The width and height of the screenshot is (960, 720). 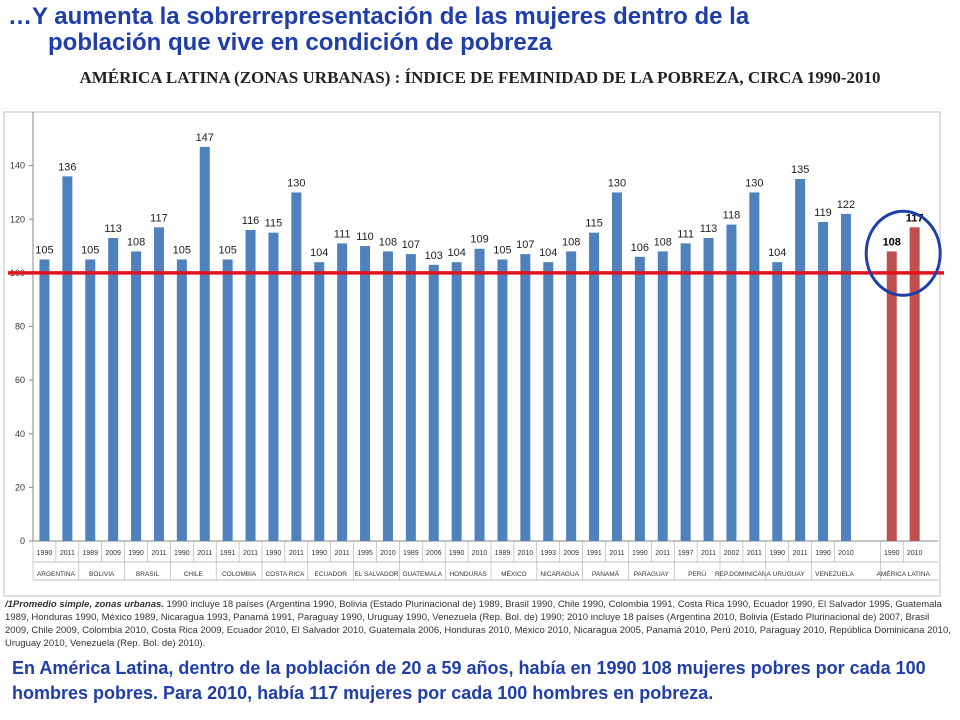 I want to click on x-category-label: AMÉRICA LATINA, so click(x=904, y=573).